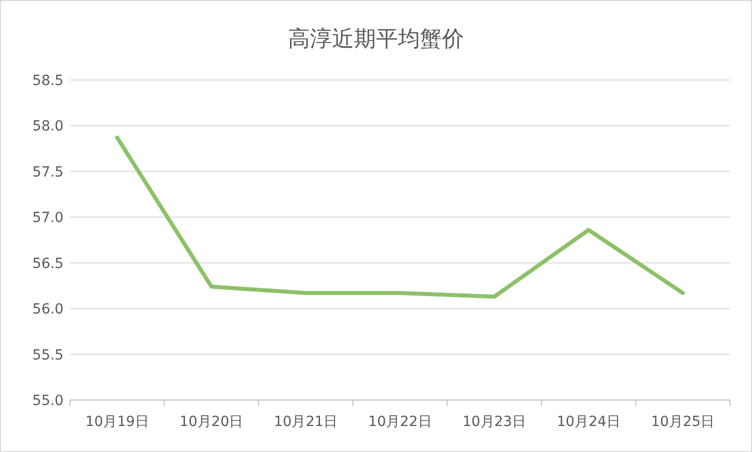 This screenshot has height=452, width=752. Describe the element at coordinates (48, 172) in the screenshot. I see `y-tick-label: 57.5` at that location.